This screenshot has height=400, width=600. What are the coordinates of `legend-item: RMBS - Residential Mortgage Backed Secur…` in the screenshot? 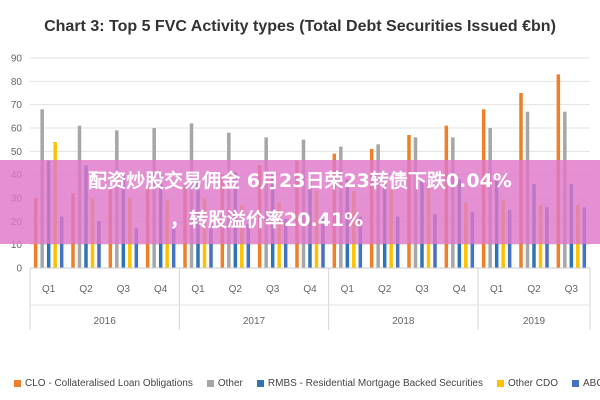 It's located at (369, 383).